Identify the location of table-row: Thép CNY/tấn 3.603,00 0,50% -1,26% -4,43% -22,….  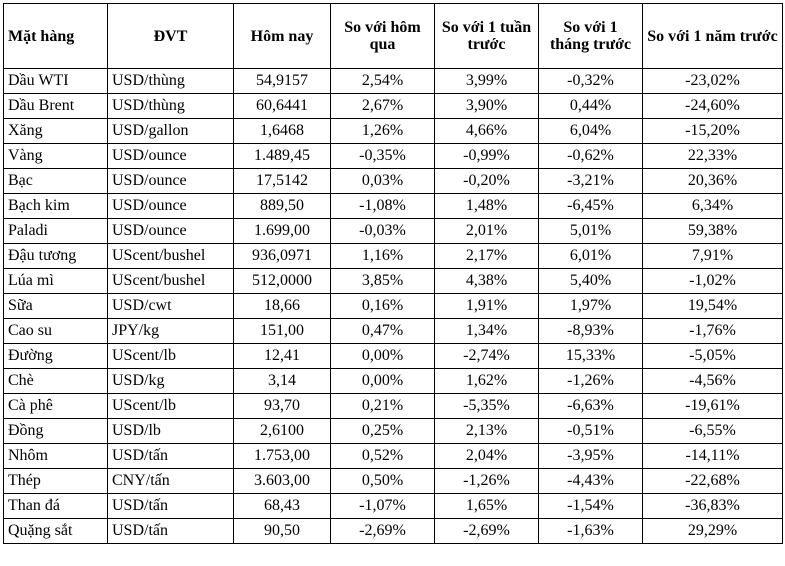
(393, 481).